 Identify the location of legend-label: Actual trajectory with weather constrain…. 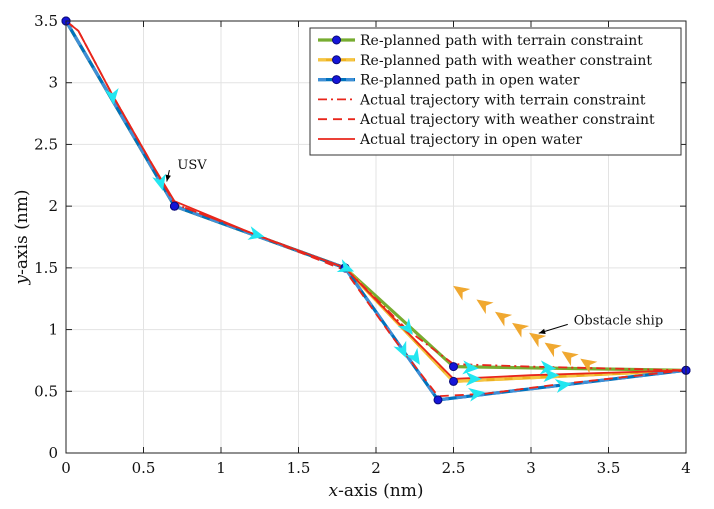
(507, 120).